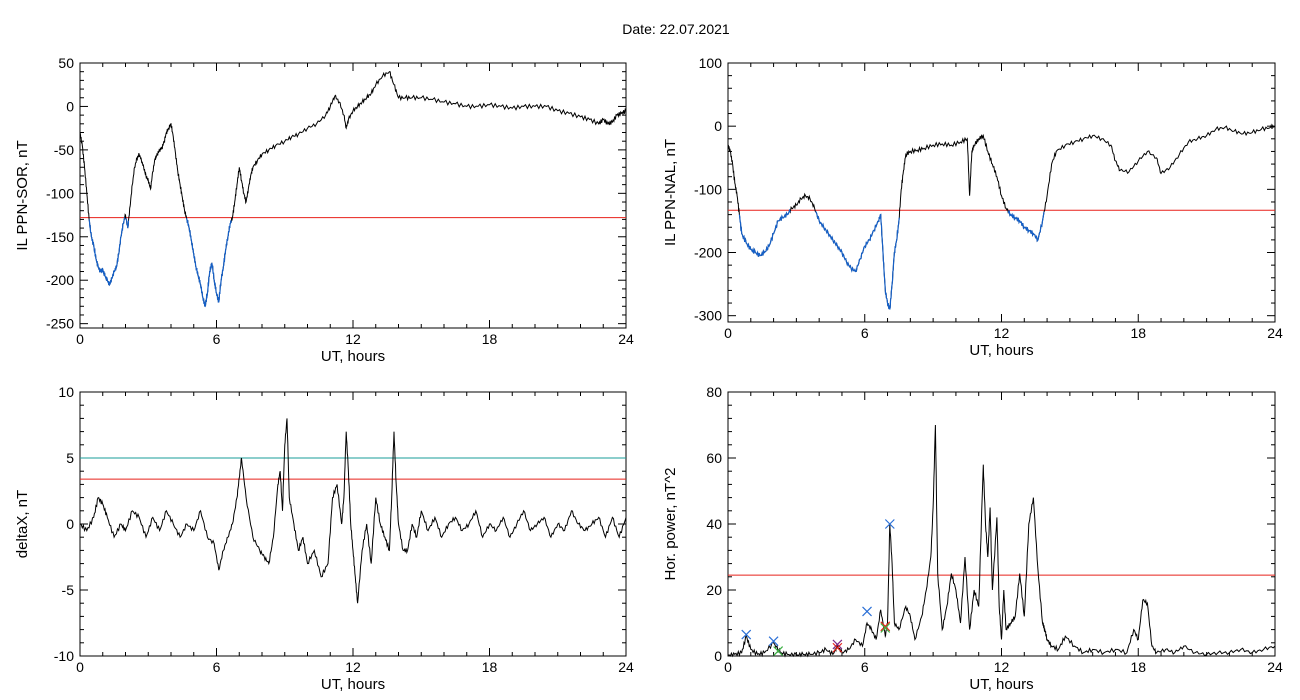 The width and height of the screenshot is (1300, 700). What do you see at coordinates (70, 458) in the screenshot?
I see `y-tick-label: 5` at bounding box center [70, 458].